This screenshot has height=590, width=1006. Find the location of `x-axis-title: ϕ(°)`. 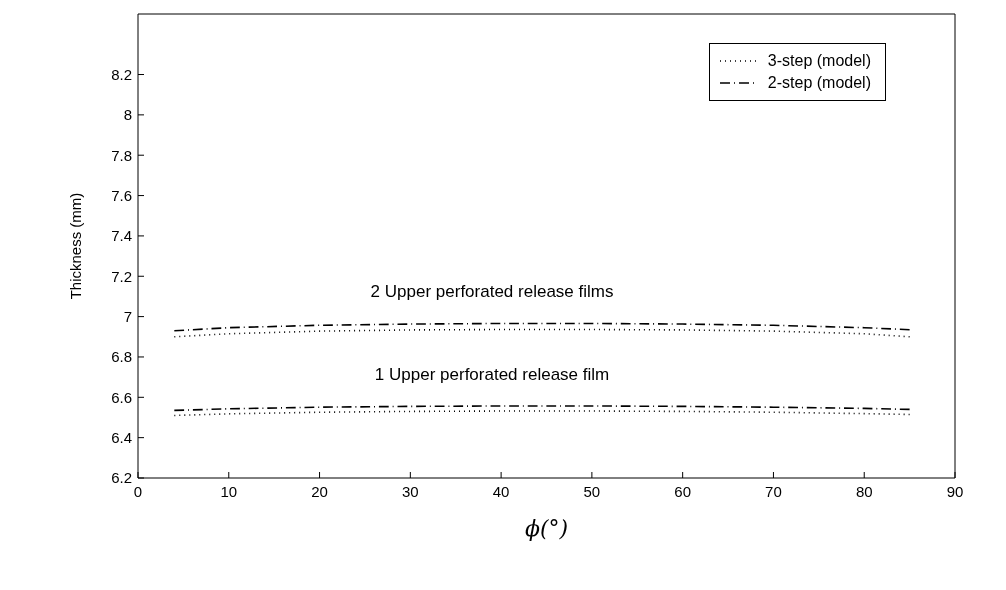

x-axis-title: ϕ(°) is located at coordinates (546, 528).